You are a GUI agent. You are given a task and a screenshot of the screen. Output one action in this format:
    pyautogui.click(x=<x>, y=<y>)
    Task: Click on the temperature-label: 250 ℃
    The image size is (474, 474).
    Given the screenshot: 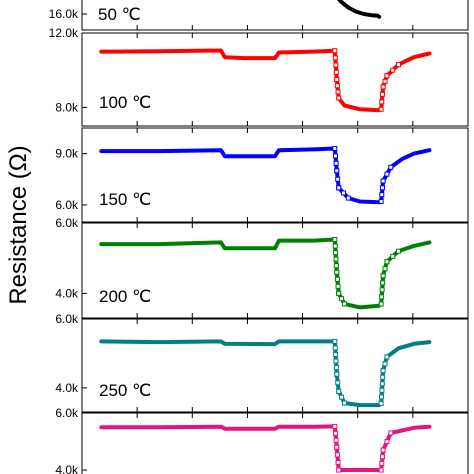 What is the action you would take?
    pyautogui.click(x=125, y=390)
    